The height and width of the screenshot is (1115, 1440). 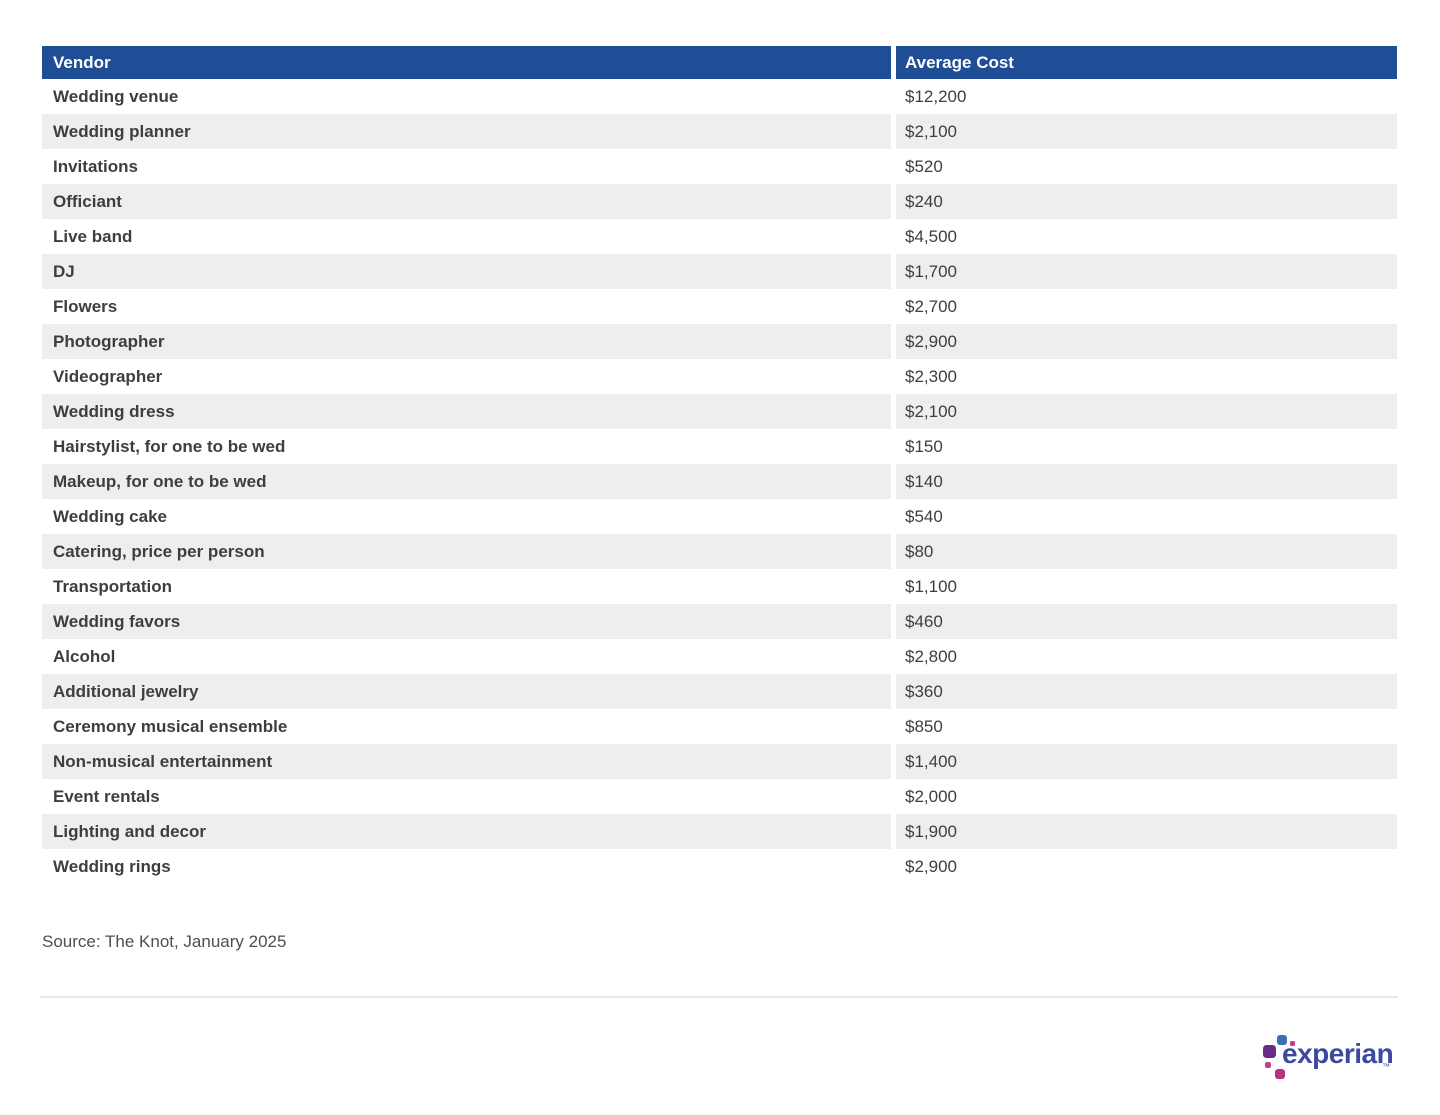 I want to click on table-row: Makeup, for one to be wed $140, so click(x=719, y=481).